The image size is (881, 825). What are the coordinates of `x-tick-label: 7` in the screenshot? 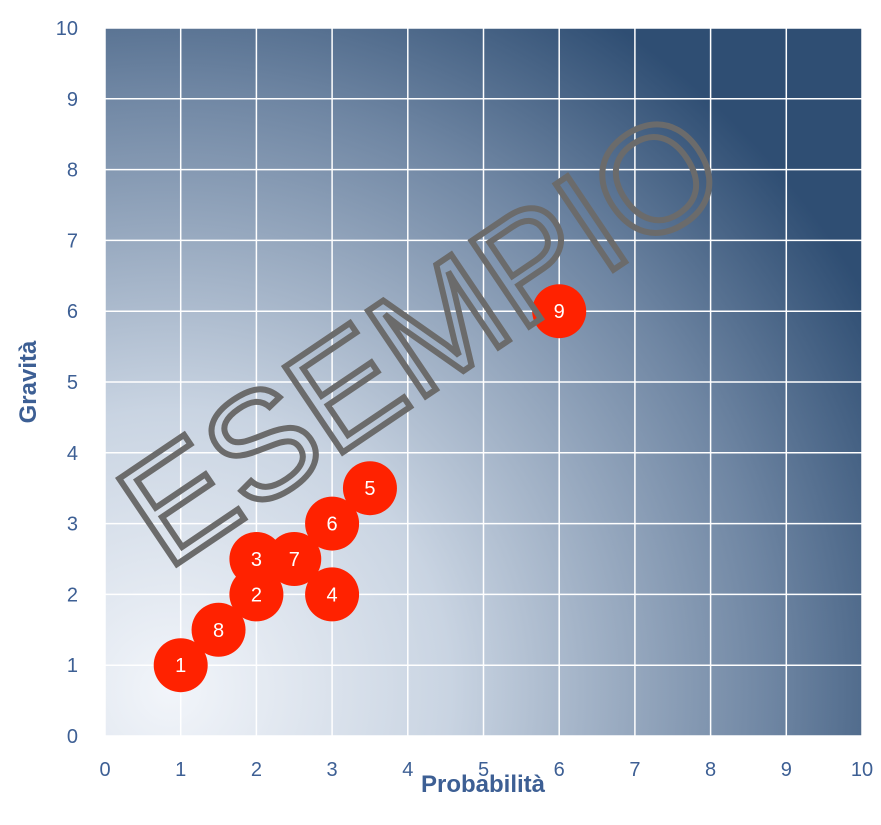 It's located at (634, 770).